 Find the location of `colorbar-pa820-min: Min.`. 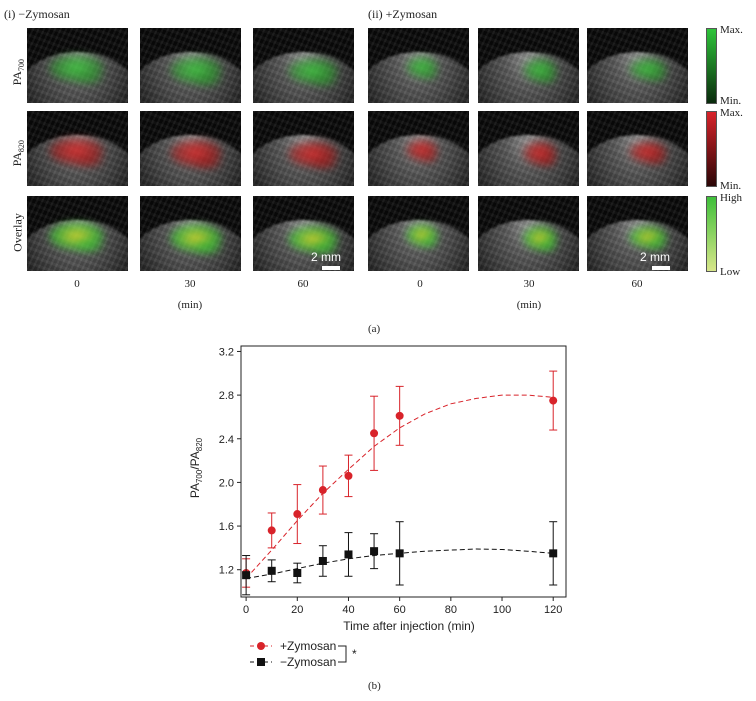

colorbar-pa820-min: Min. is located at coordinates (731, 186).